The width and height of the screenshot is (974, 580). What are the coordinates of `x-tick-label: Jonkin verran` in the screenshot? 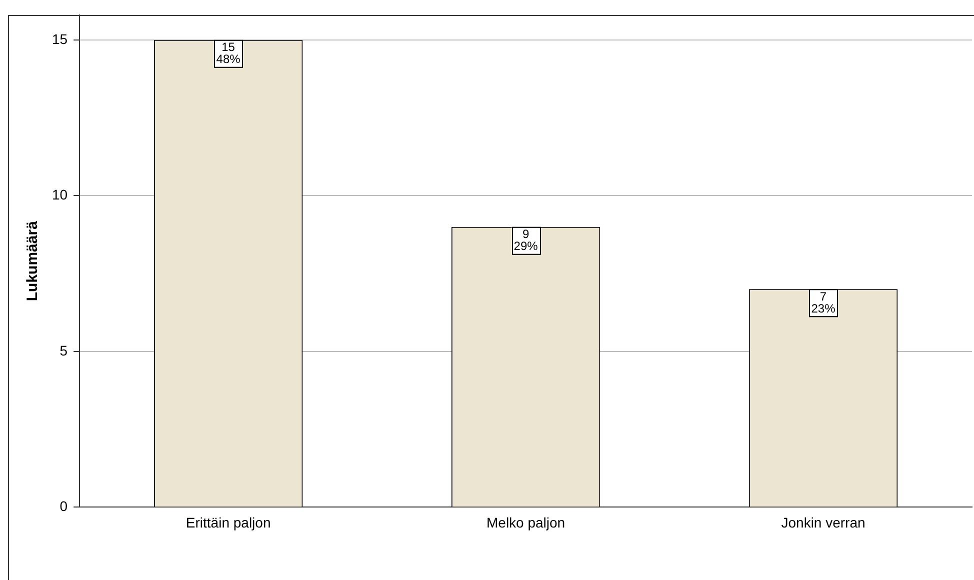 It's located at (823, 522).